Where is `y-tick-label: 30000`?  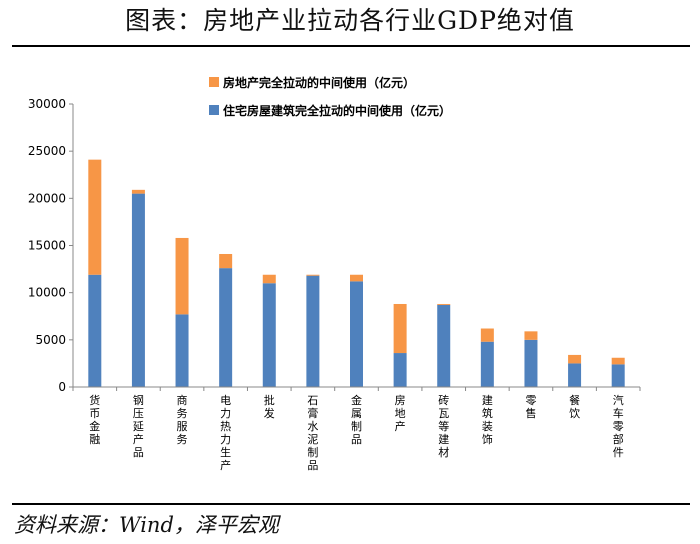
y-tick-label: 30000 is located at coordinates (47, 104).